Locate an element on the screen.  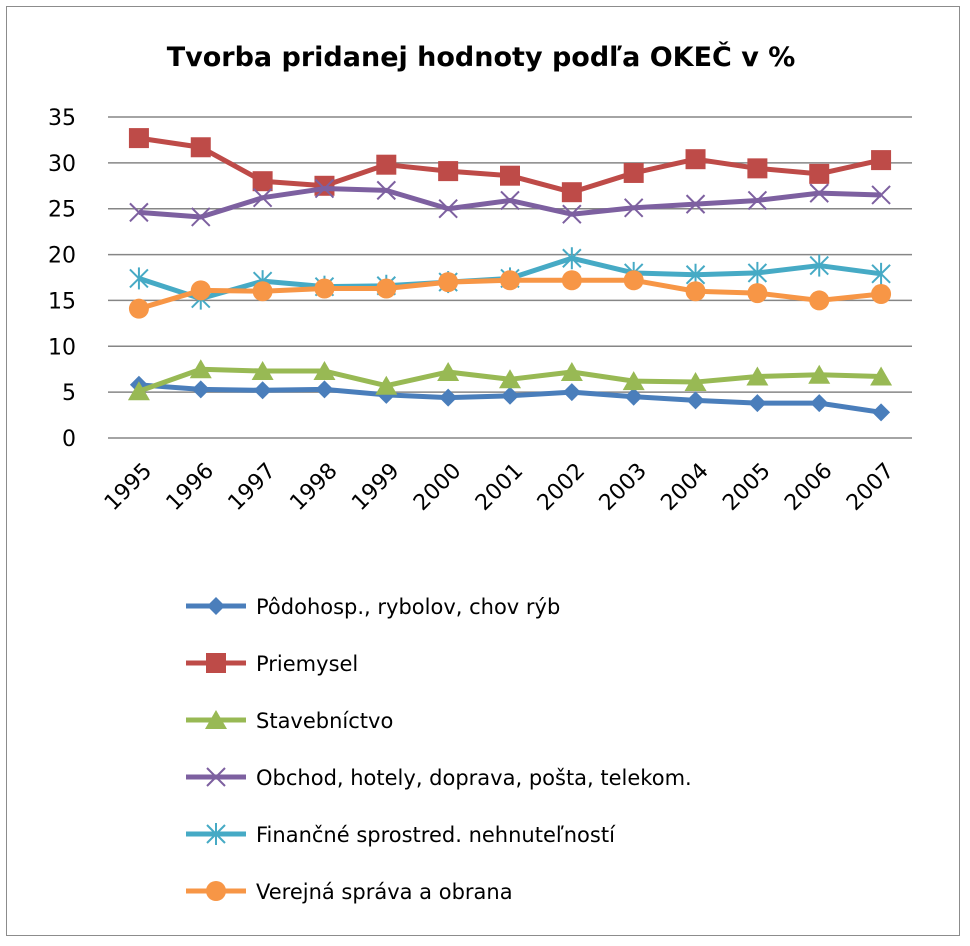
y-axis-ticks: 0 5 10 15 20 25 30 35 is located at coordinates (62, 279).